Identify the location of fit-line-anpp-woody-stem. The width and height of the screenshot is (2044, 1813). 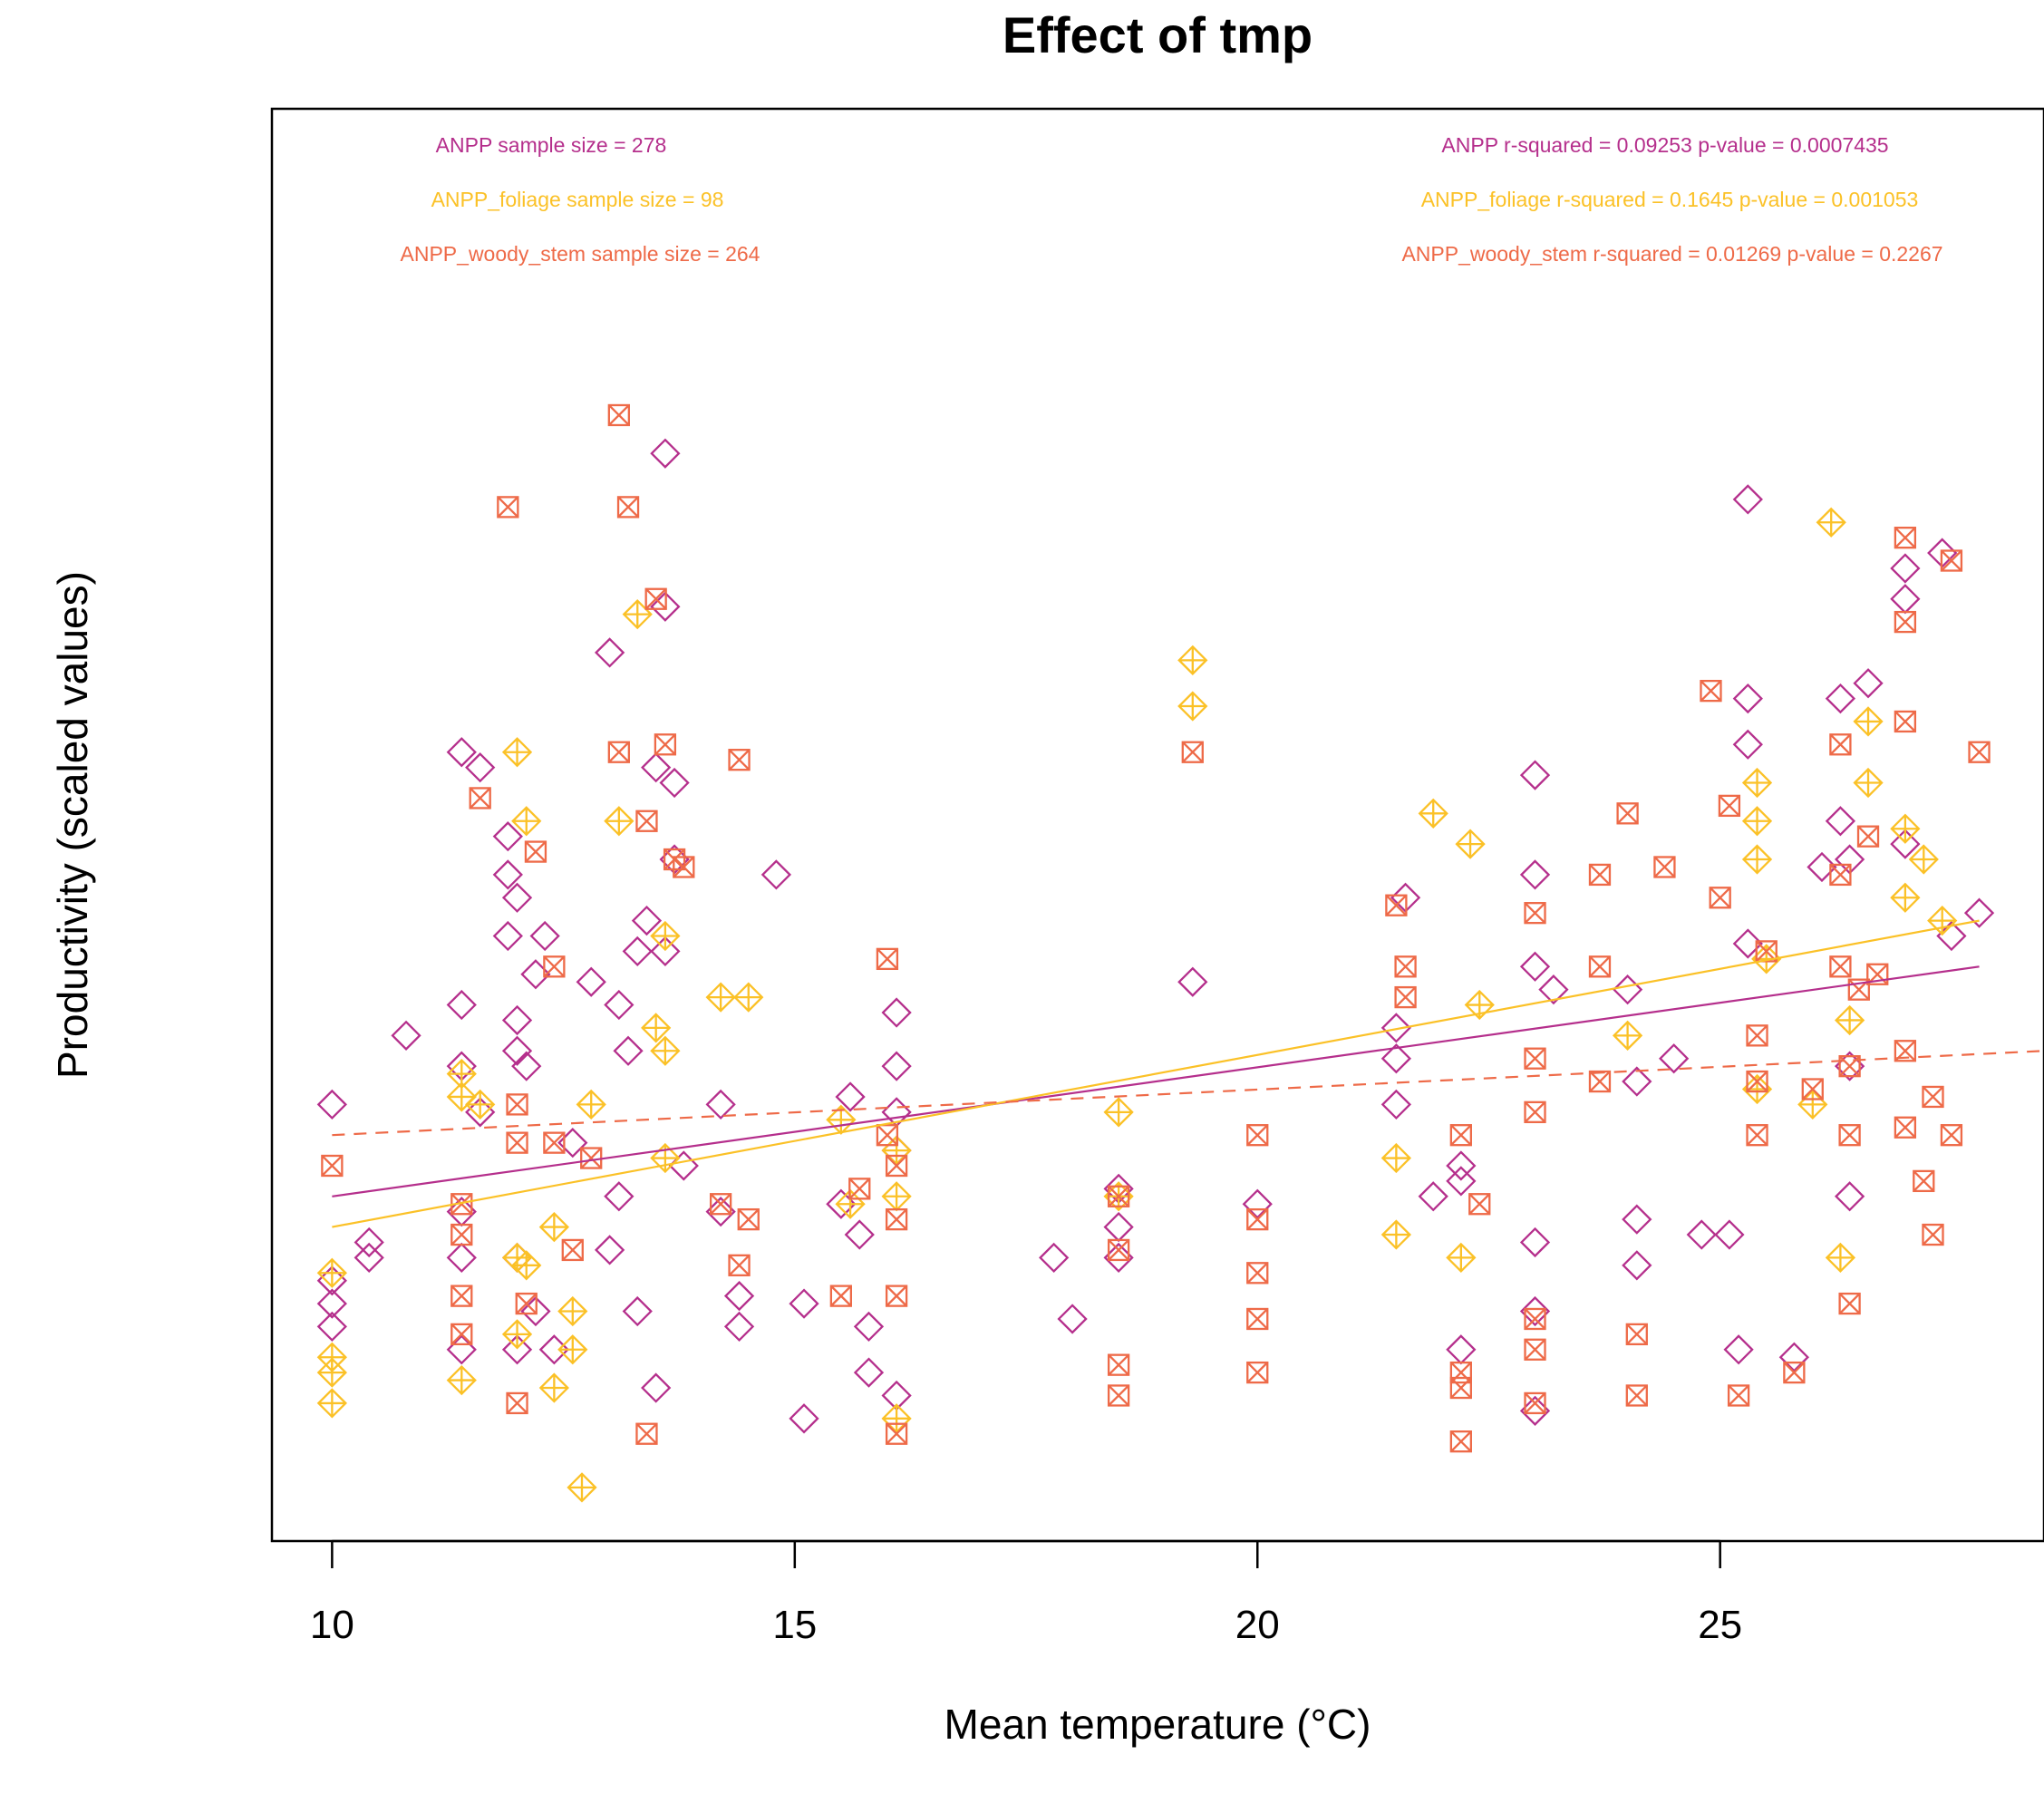
(1188, 1093).